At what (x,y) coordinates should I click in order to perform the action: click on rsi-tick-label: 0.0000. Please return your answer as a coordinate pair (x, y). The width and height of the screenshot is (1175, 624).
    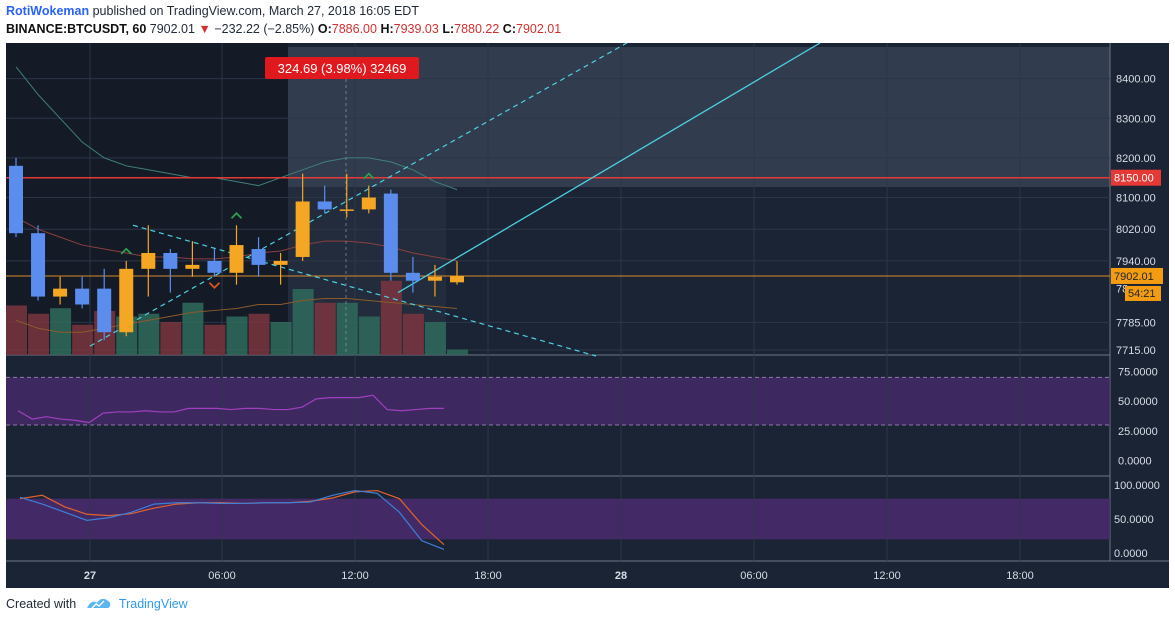
    Looking at the image, I should click on (1135, 462).